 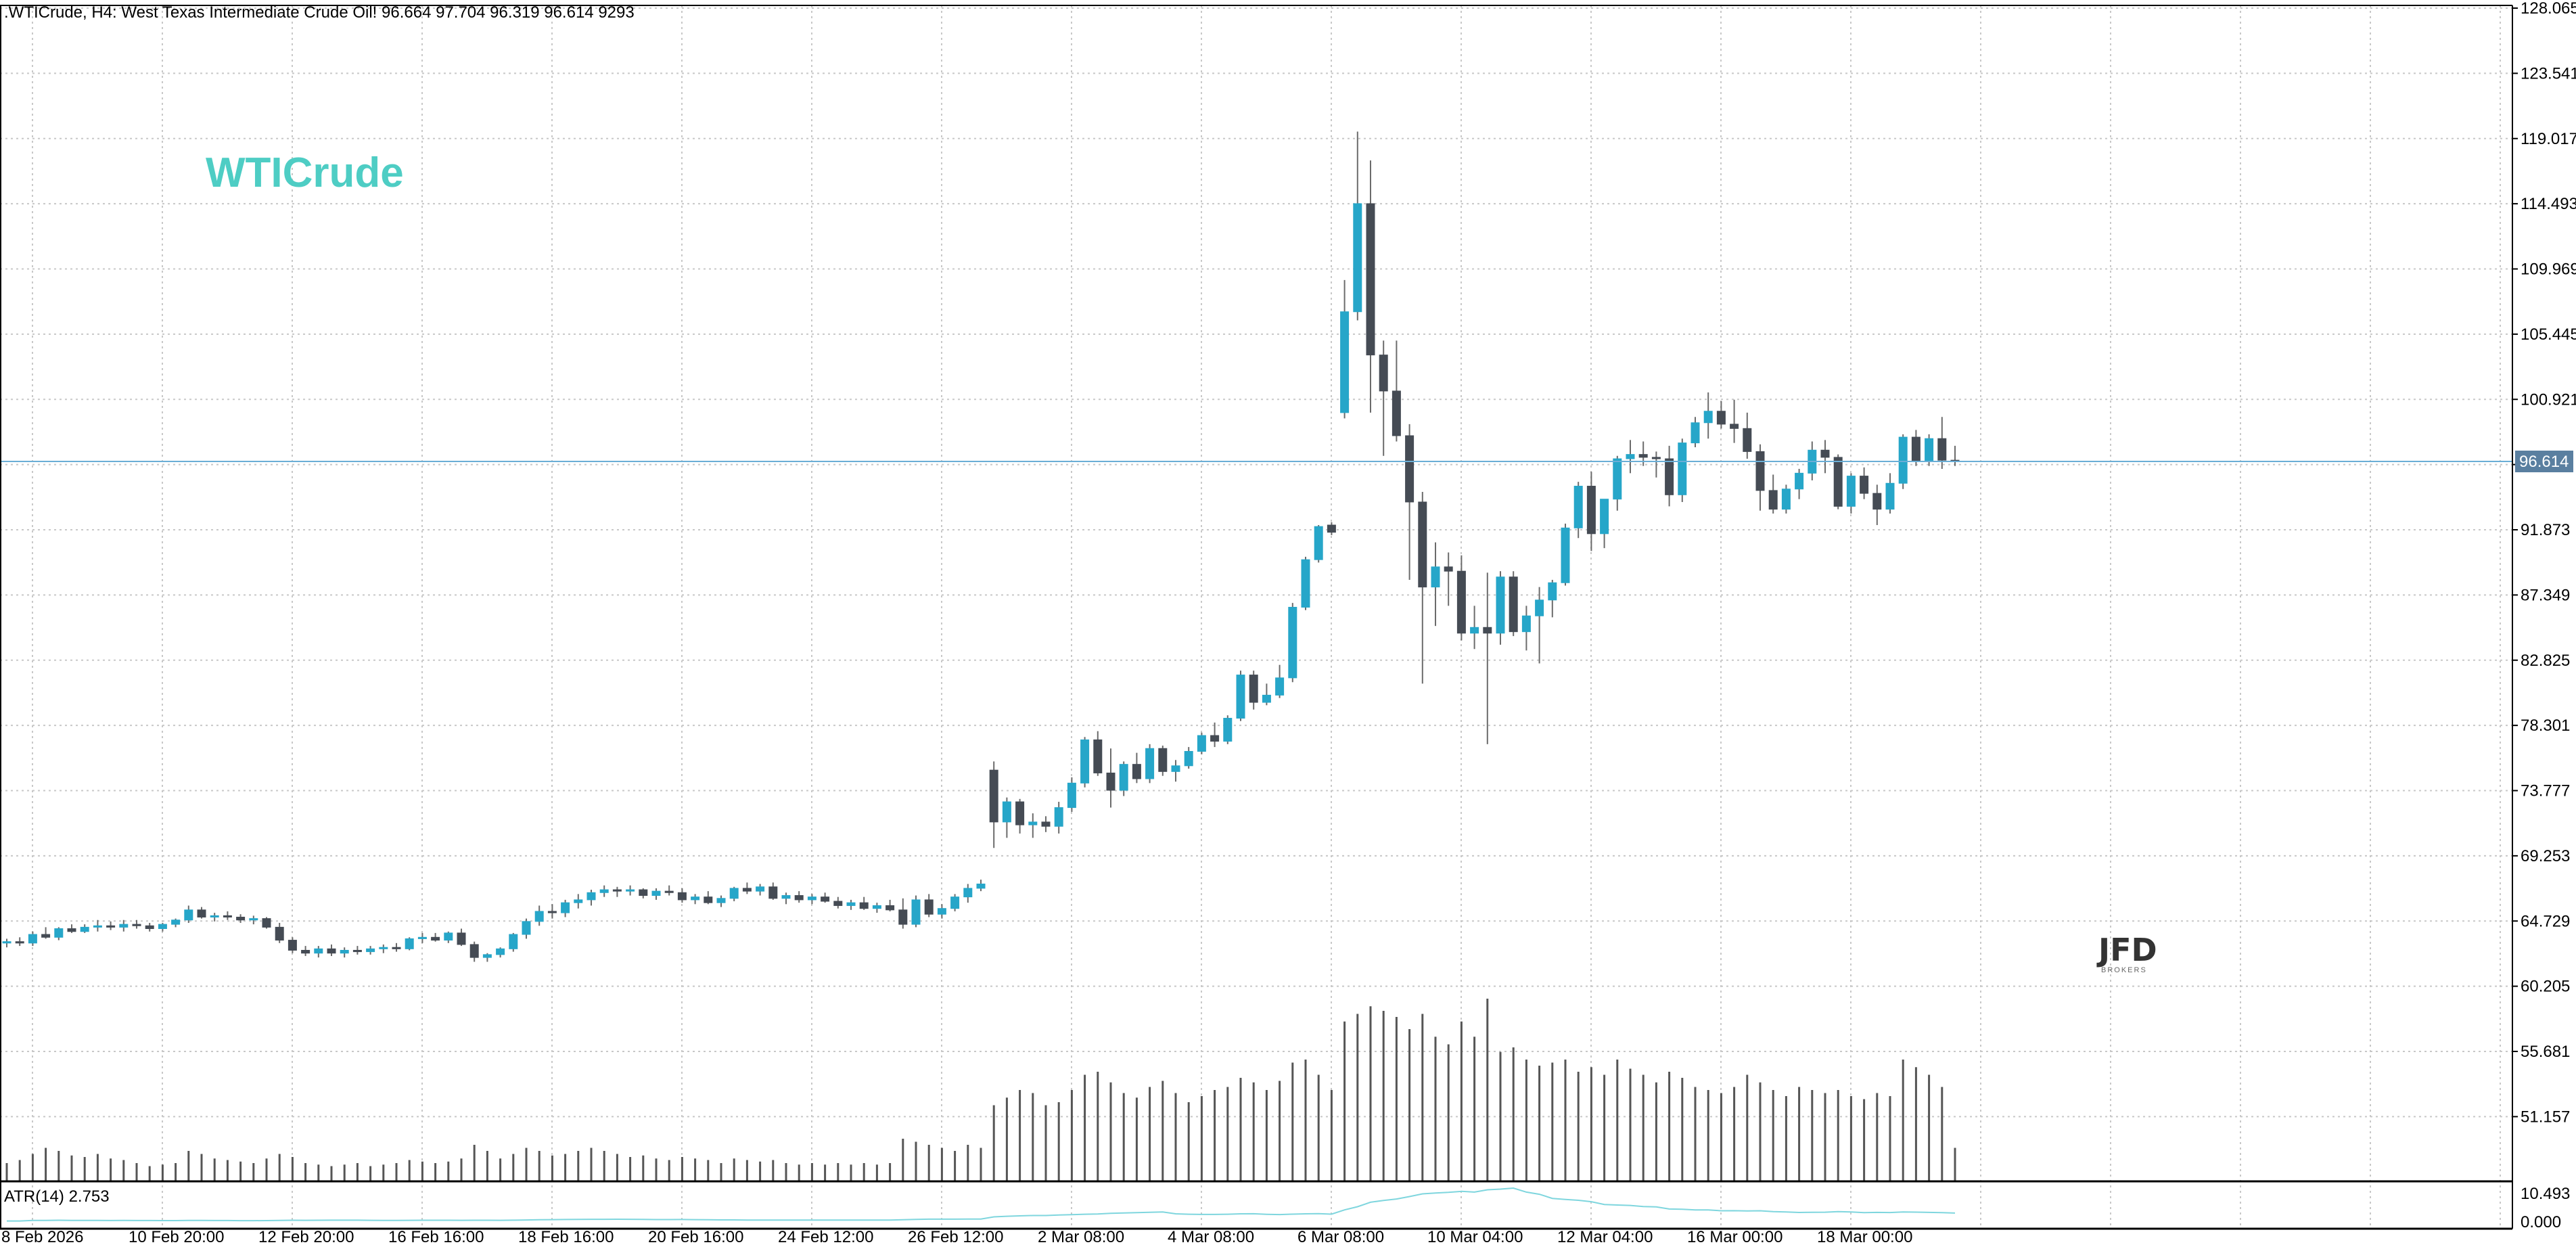 I want to click on current-price-badge, so click(x=2544, y=462).